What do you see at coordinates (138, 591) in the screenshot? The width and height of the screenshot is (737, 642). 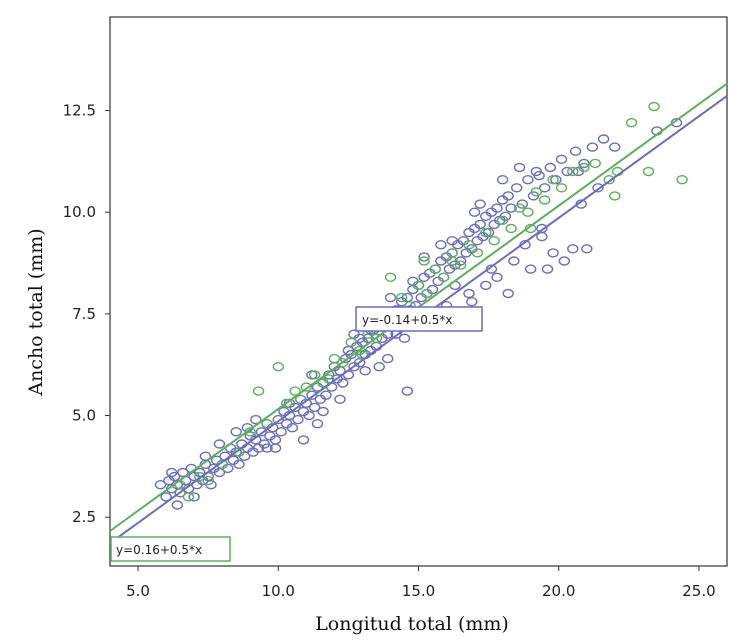 I see `x-tick-label: 5.0` at bounding box center [138, 591].